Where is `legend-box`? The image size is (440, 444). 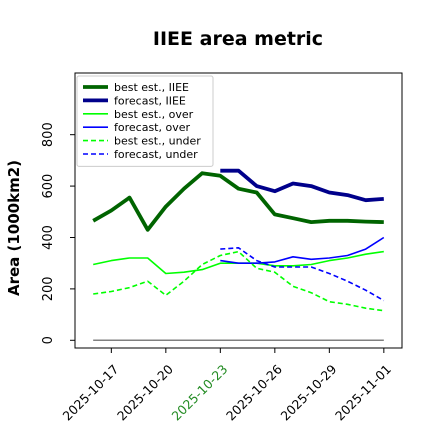
legend-box is located at coordinates (145, 121).